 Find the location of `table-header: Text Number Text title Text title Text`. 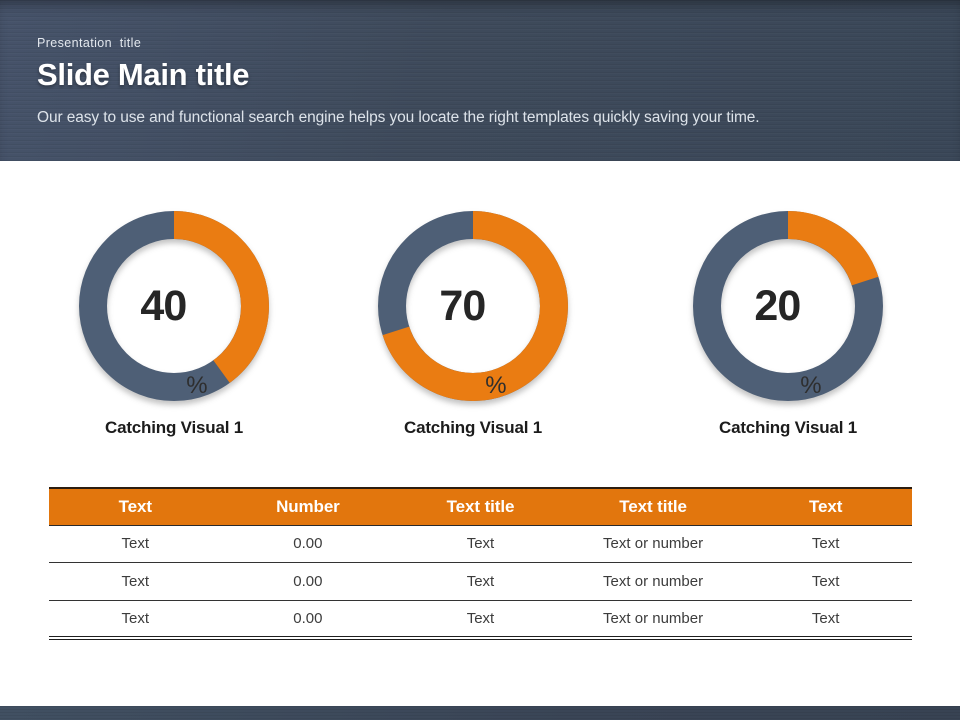

table-header: Text Number Text title Text title Text is located at coordinates (480, 506).